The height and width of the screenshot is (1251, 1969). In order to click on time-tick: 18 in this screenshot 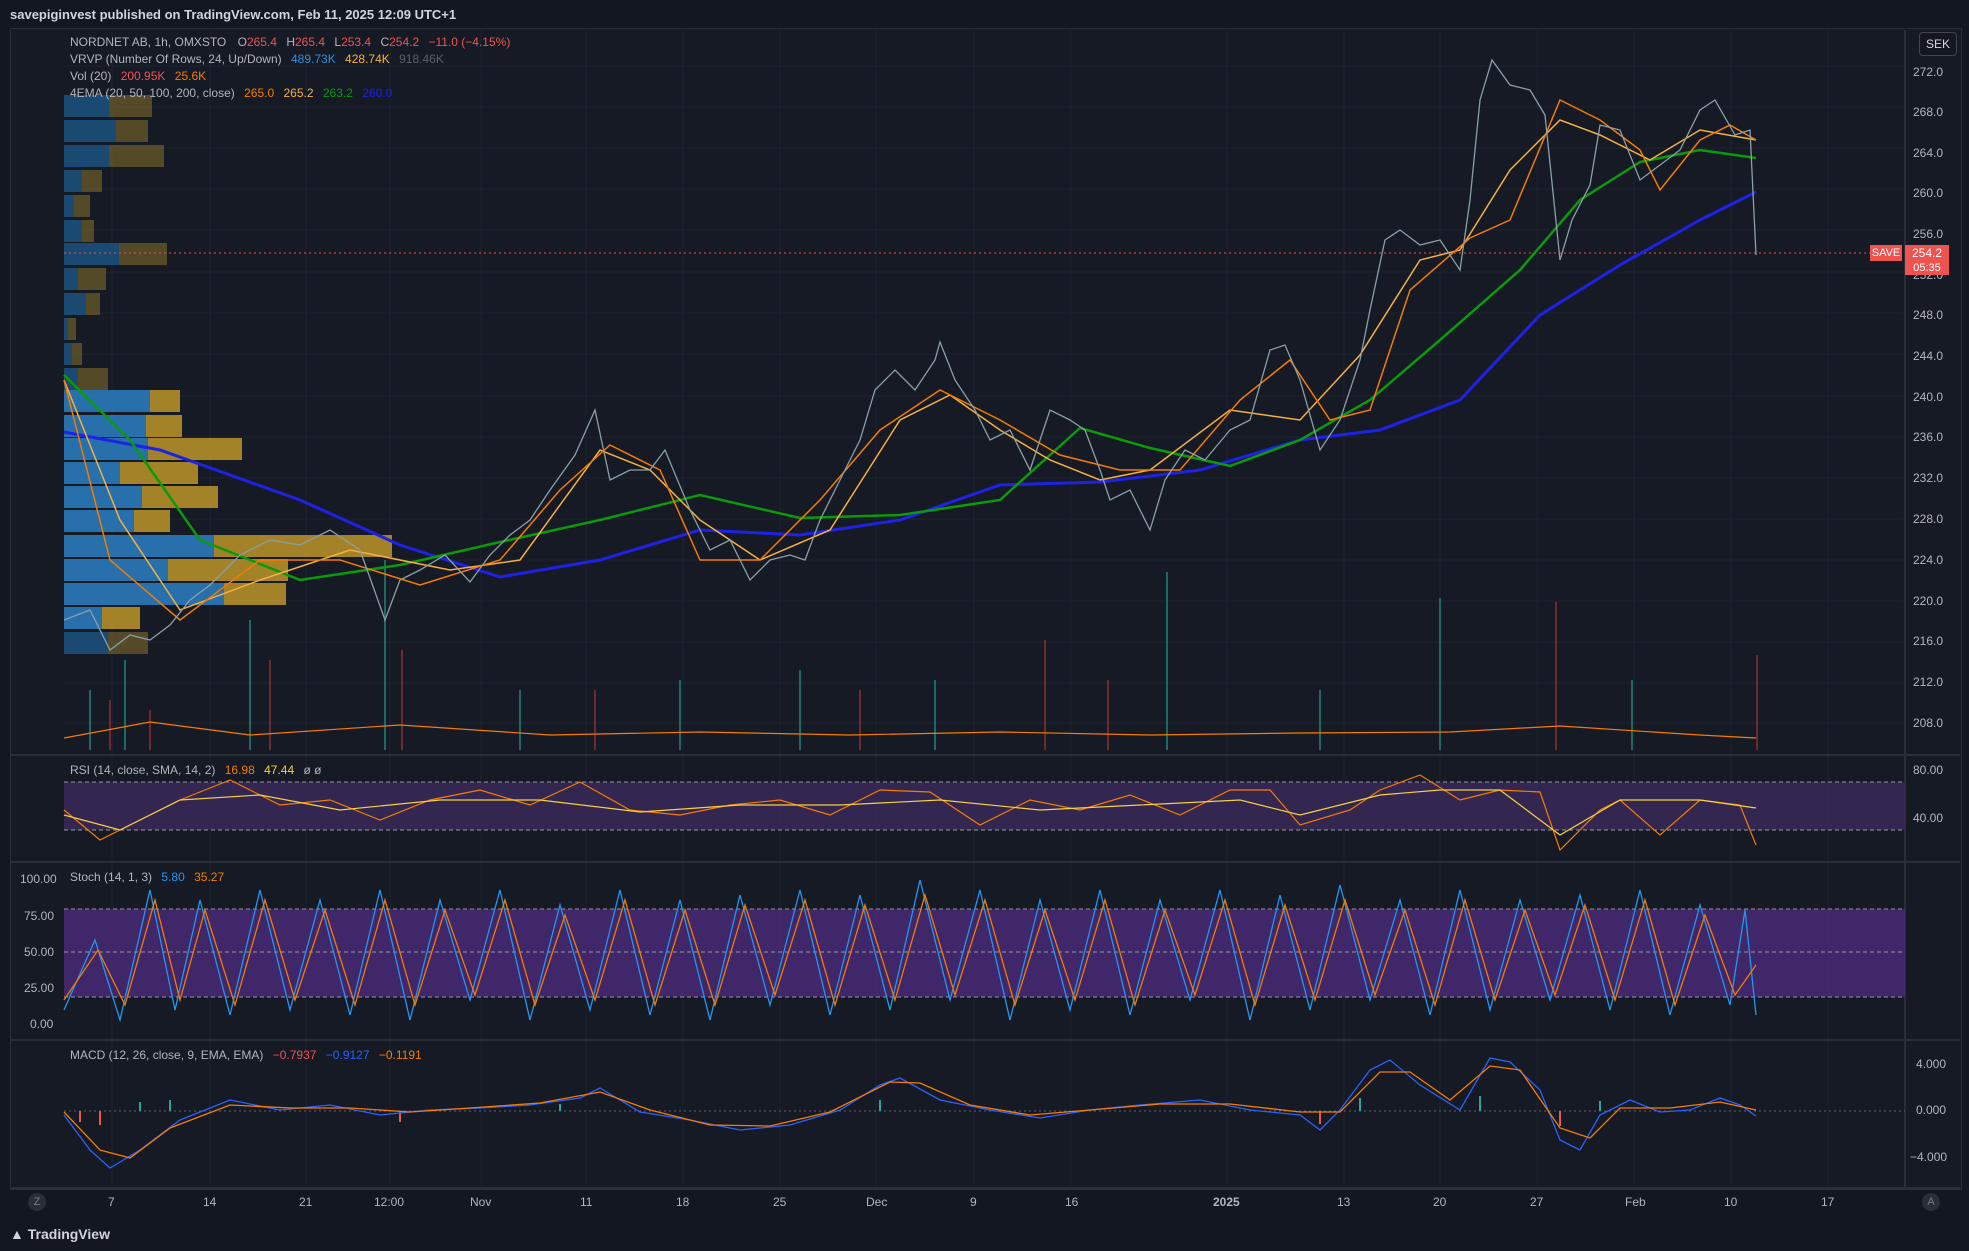, I will do `click(683, 1202)`.